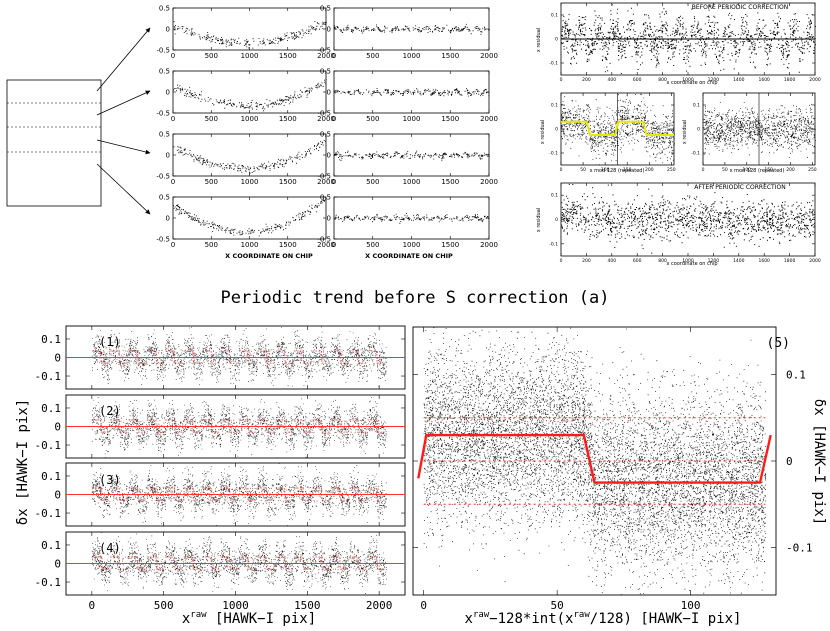 The width and height of the screenshot is (830, 631). What do you see at coordinates (415, 298) in the screenshot?
I see `section-title: Periodic trend before S correction (a)` at bounding box center [415, 298].